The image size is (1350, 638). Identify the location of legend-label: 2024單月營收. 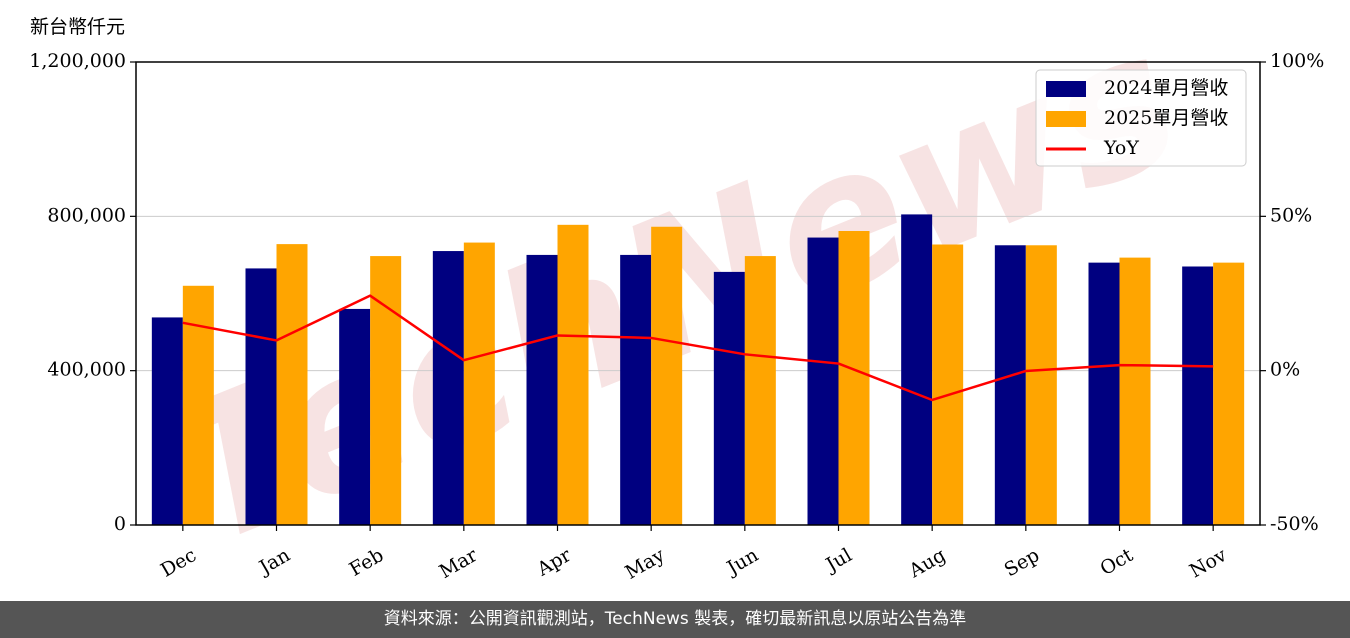
(1166, 88).